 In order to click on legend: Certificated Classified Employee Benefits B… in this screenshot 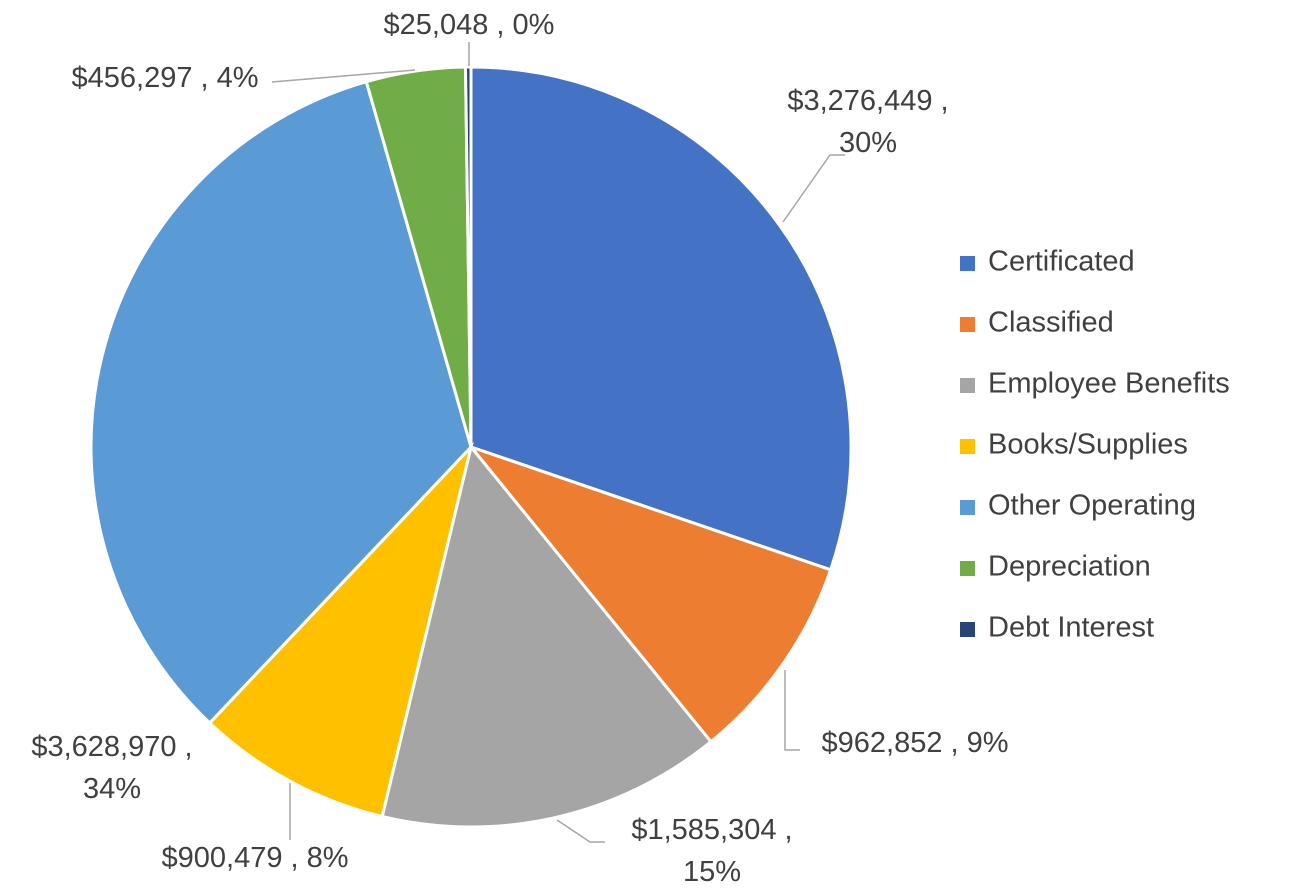, I will do `click(1095, 445)`.